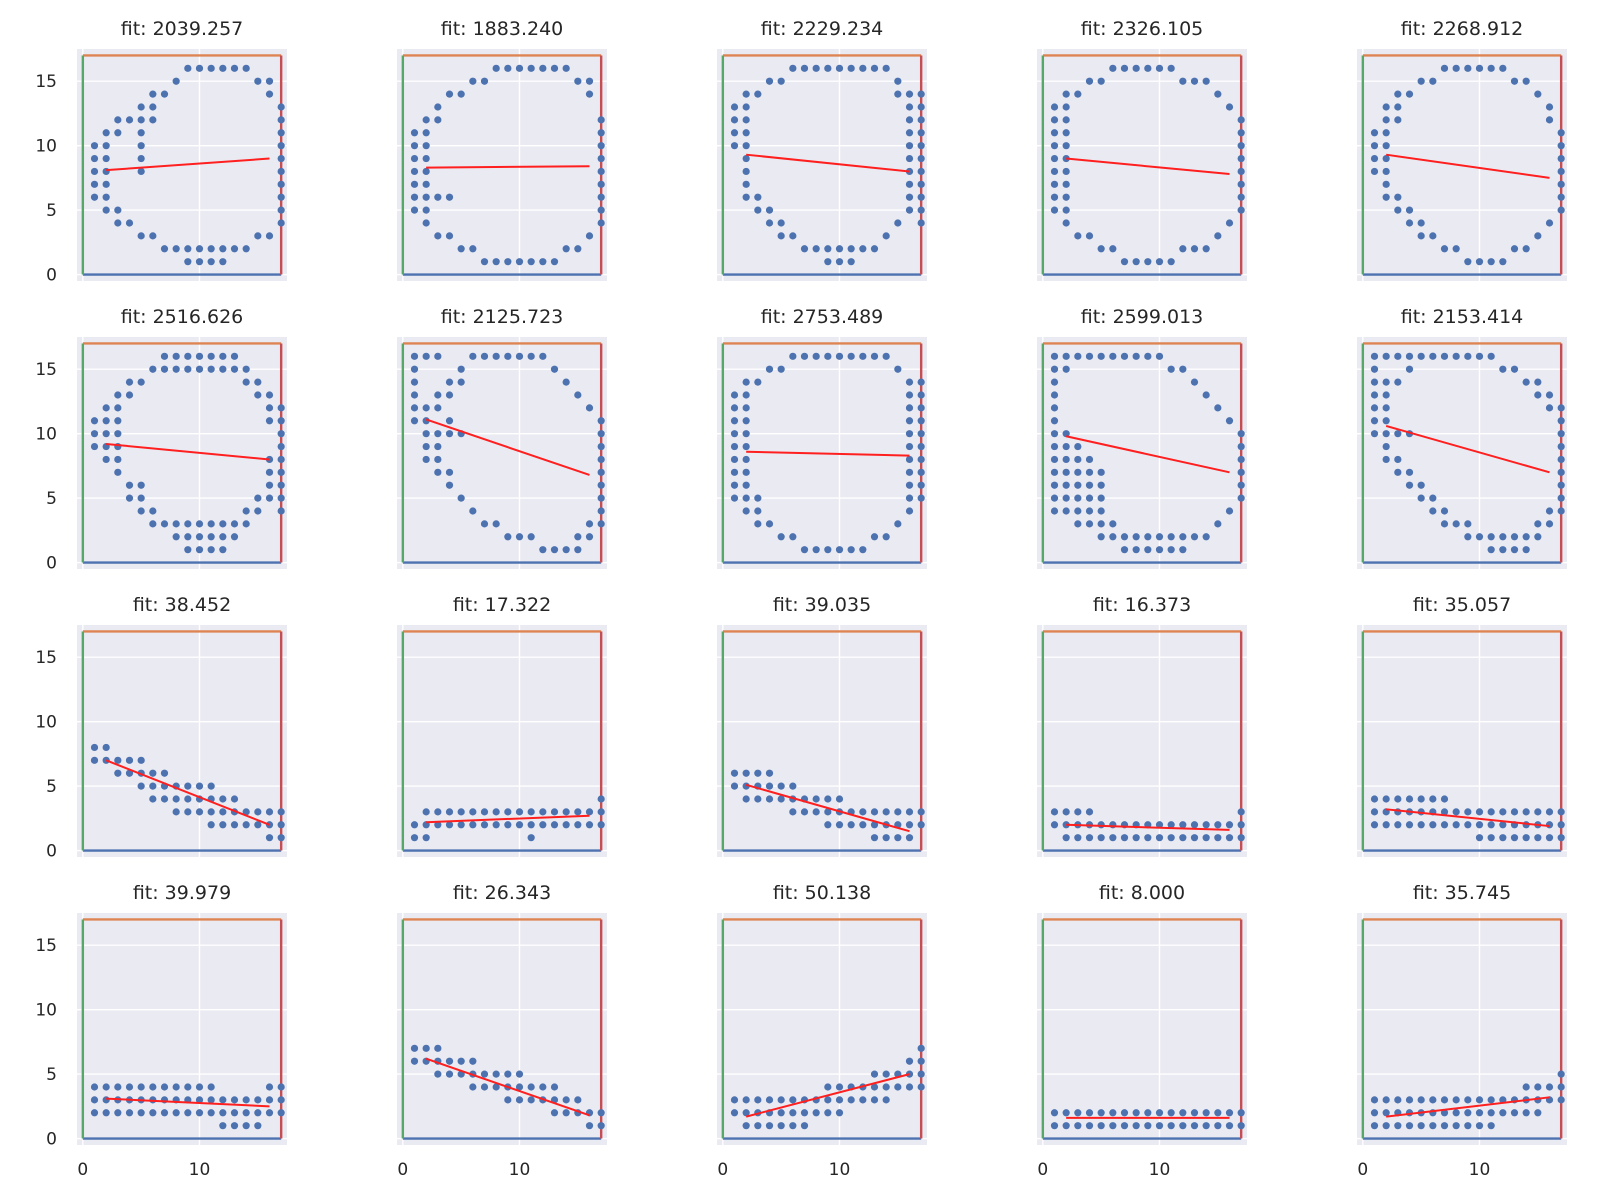 Image resolution: width=1600 pixels, height=1200 pixels. I want to click on subplot-title: fit: 2153.414, so click(1462, 317).